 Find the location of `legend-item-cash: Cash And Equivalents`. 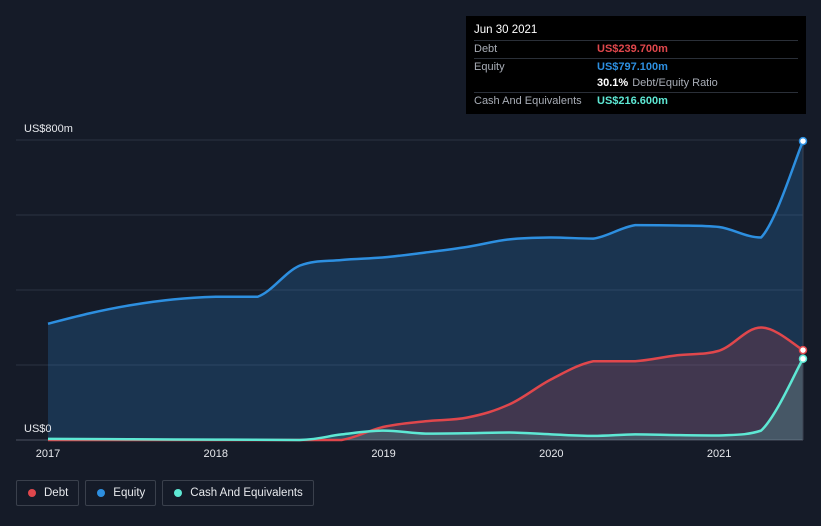

legend-item-cash: Cash And Equivalents is located at coordinates (238, 493).